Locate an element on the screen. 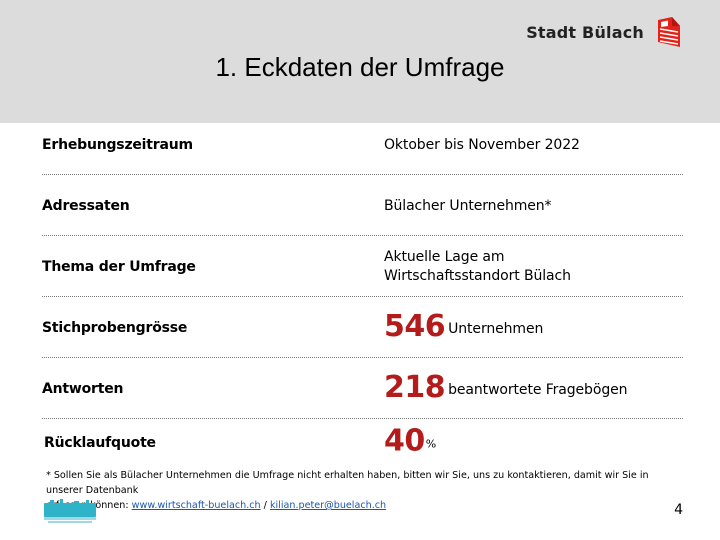 The height and width of the screenshot is (540, 720). row-value: 218 beantwortete Fragebögen is located at coordinates (506, 387).